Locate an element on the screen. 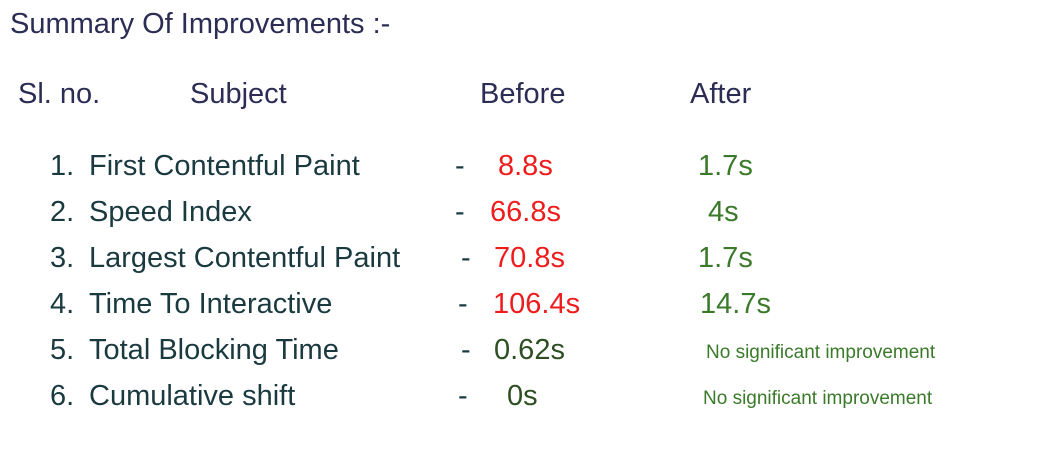 The image size is (1051, 450). row-subject: Speed Index is located at coordinates (170, 212).